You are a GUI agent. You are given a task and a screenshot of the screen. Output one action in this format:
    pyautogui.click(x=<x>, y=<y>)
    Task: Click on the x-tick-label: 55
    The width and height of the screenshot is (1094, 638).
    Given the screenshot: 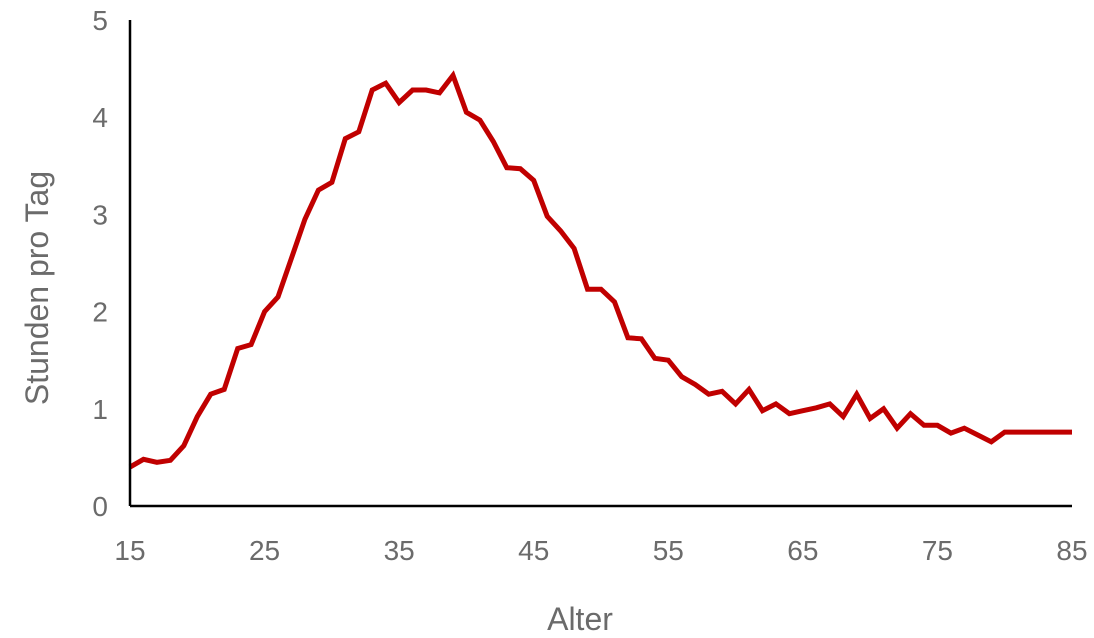 What is the action you would take?
    pyautogui.click(x=668, y=550)
    